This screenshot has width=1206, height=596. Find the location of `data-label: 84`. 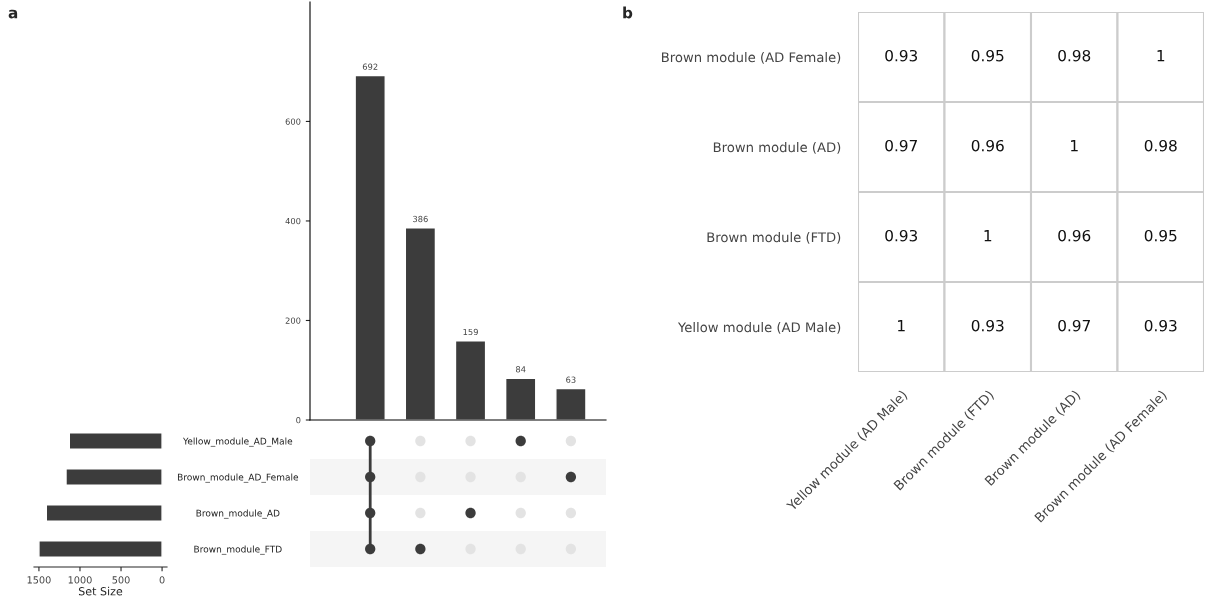

data-label: 84 is located at coordinates (520, 369).